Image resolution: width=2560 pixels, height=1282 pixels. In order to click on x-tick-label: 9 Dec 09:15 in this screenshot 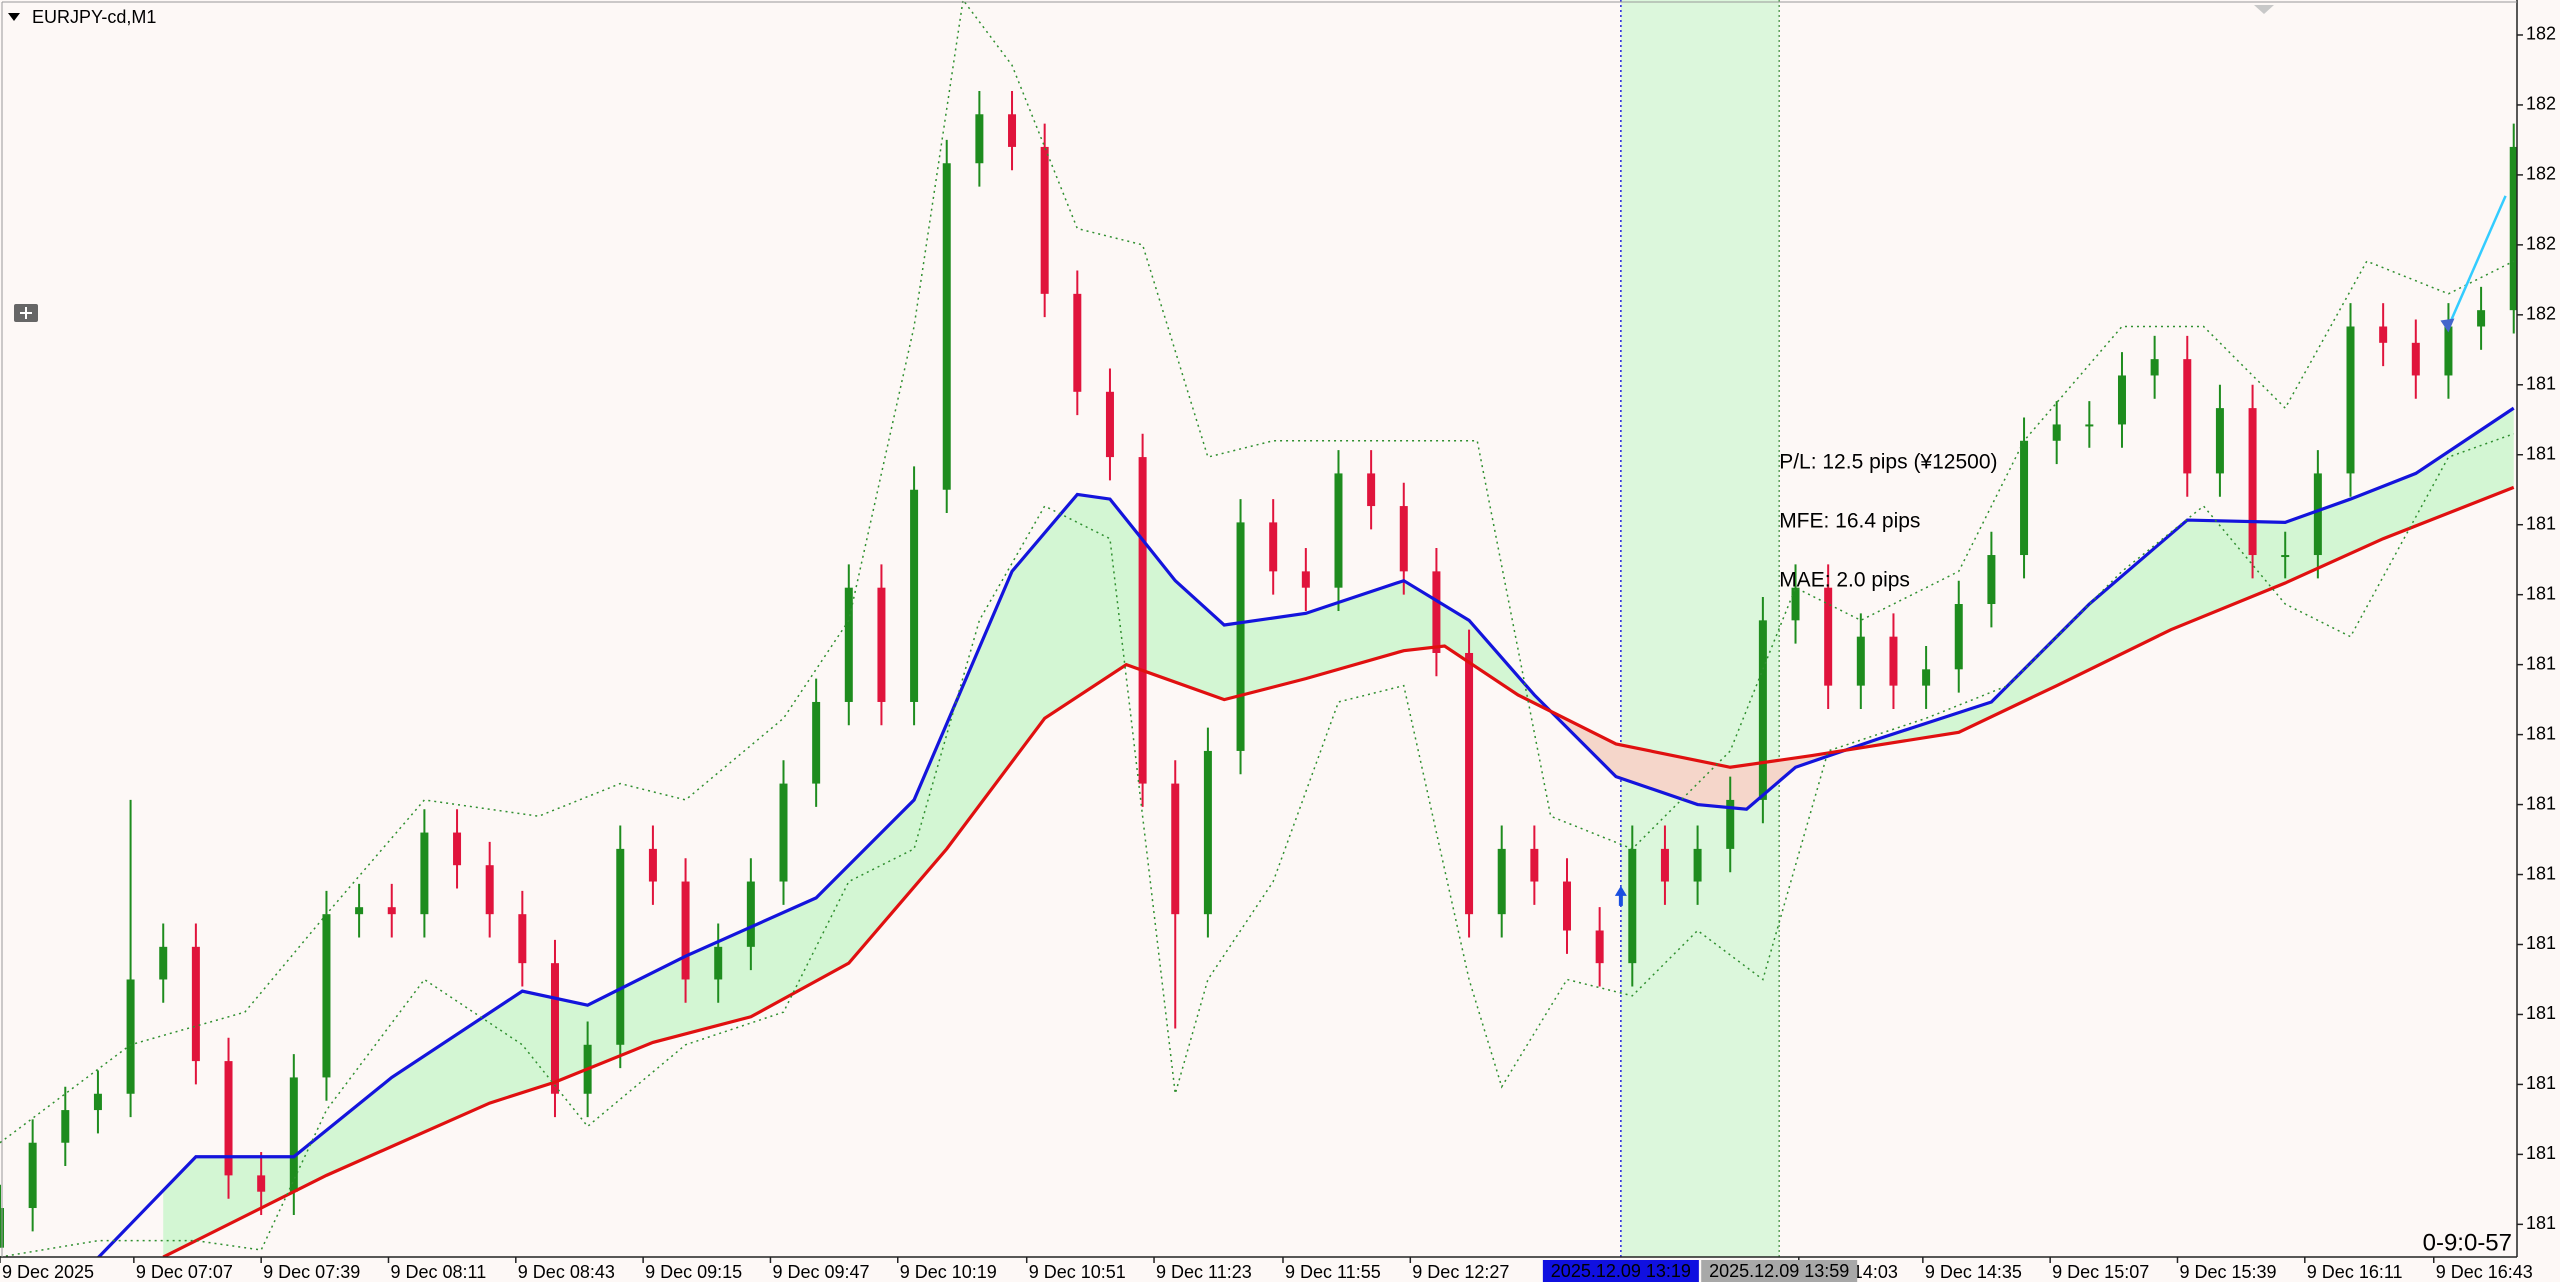, I will do `click(693, 1272)`.